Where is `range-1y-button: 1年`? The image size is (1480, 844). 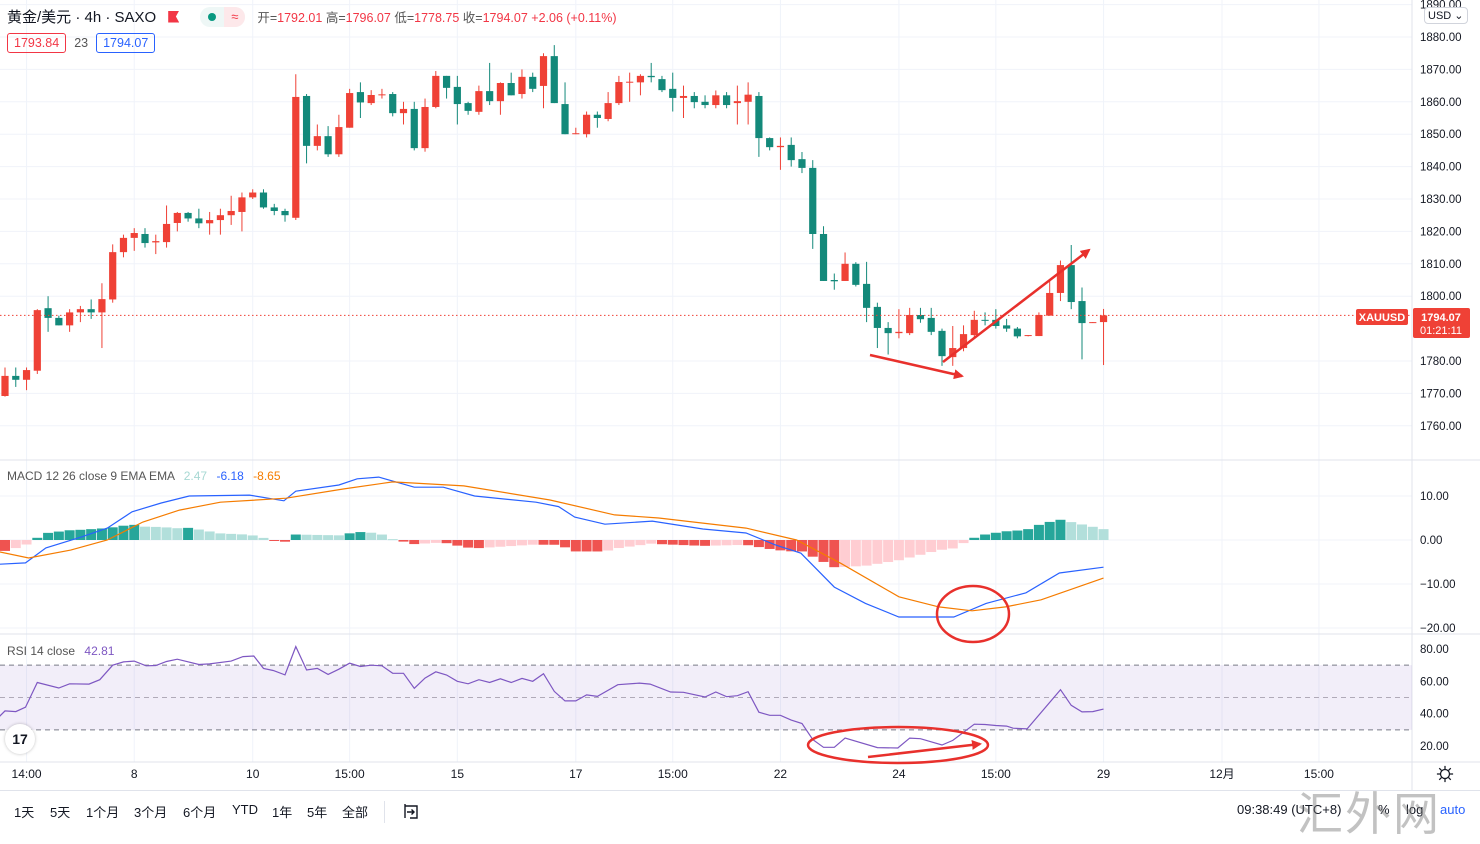 range-1y-button: 1年 is located at coordinates (282, 812).